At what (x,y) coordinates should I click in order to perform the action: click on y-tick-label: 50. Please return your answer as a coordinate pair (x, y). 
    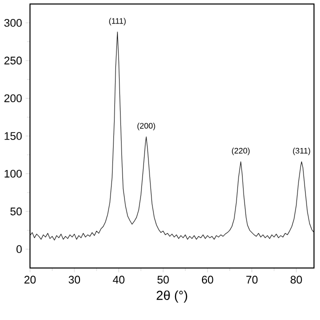
    Looking at the image, I should click on (16, 212).